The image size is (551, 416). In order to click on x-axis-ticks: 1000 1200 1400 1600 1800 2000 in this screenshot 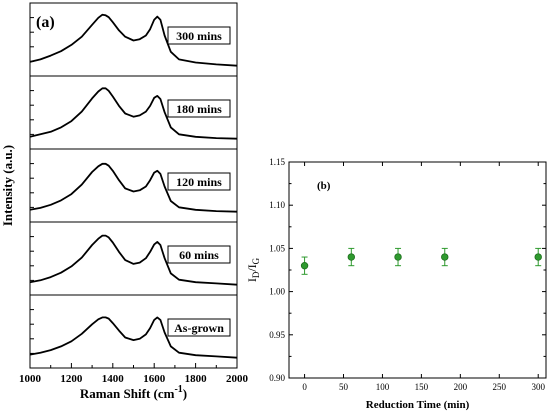, I will do `click(134, 374)`.